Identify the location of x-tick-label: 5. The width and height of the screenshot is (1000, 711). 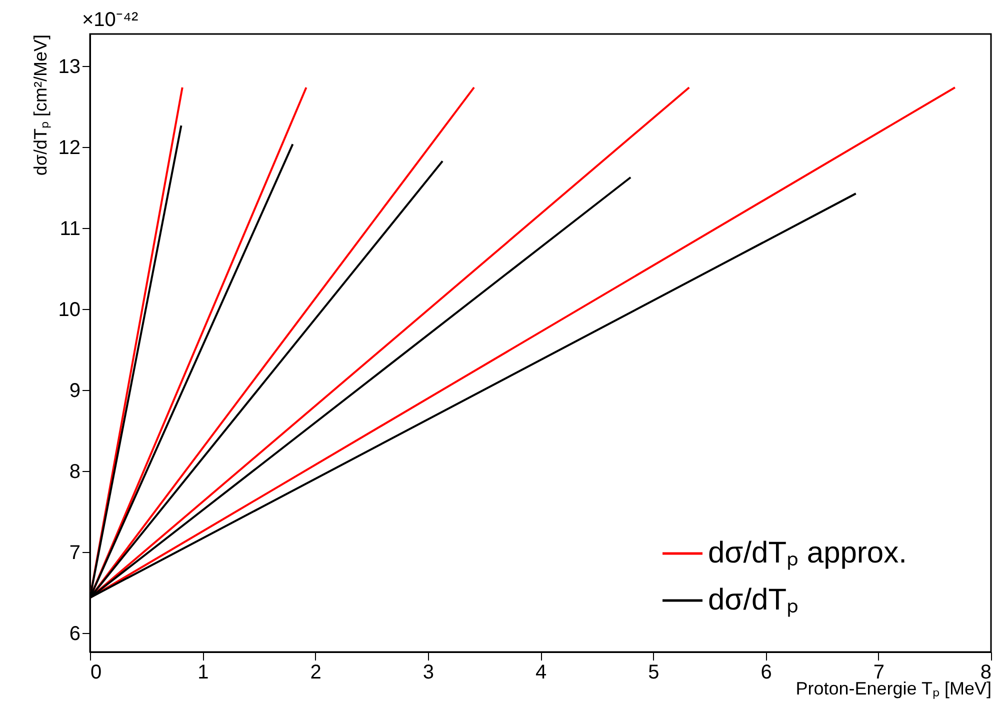
(654, 673).